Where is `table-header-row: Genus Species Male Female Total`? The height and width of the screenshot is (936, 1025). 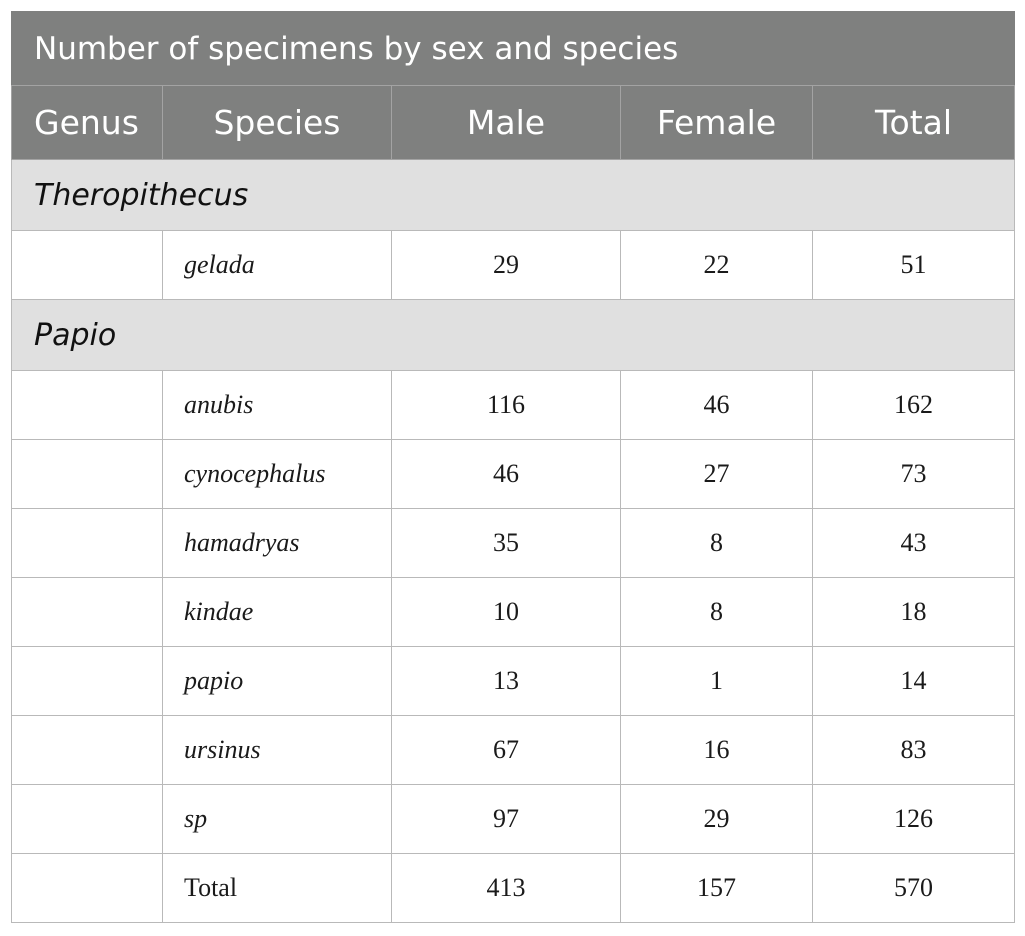
table-header-row: Genus Species Male Female Total is located at coordinates (513, 122).